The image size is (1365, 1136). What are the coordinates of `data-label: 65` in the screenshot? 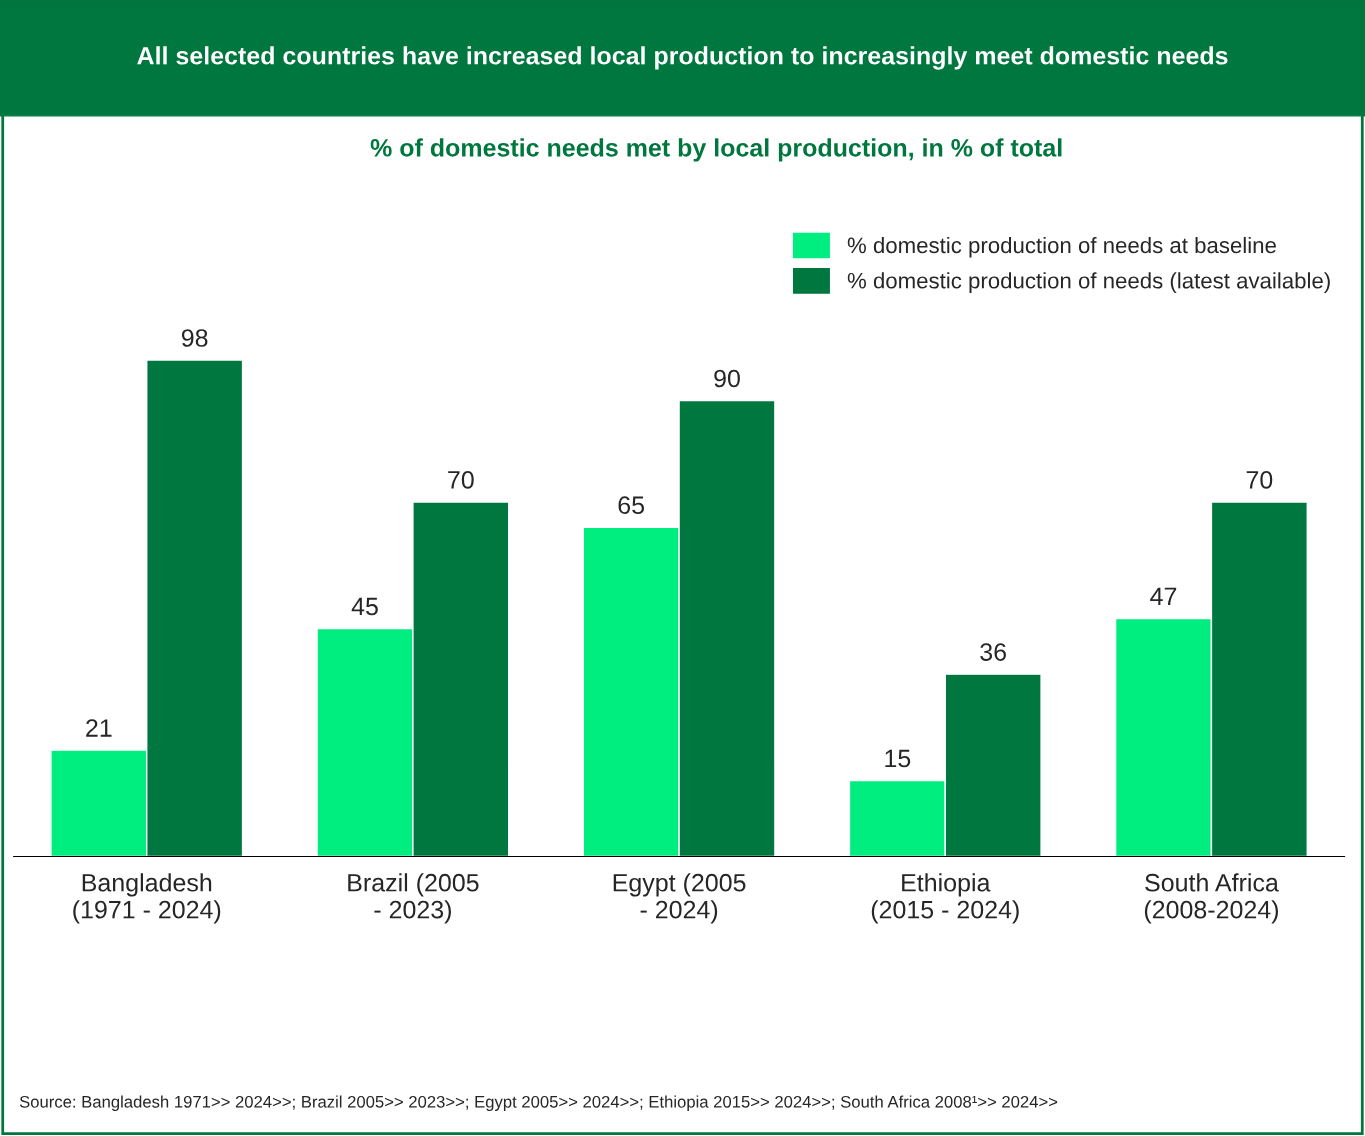 It's located at (631, 505).